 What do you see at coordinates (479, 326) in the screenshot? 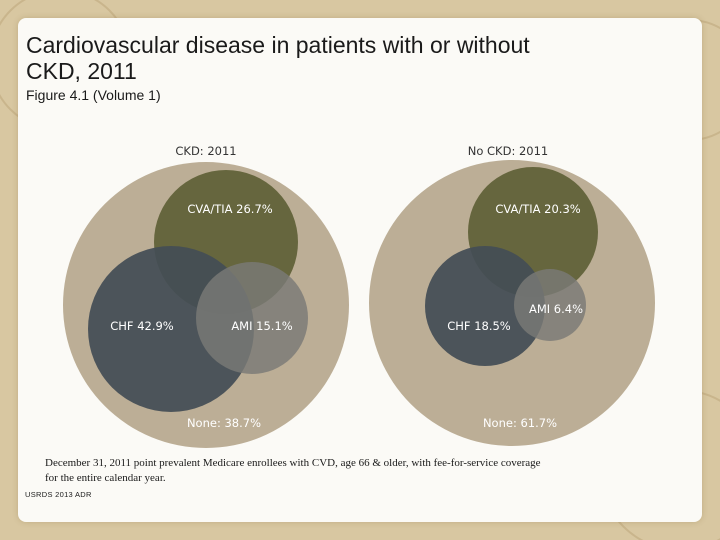
I see `label-chf: CHF 18.5%` at bounding box center [479, 326].